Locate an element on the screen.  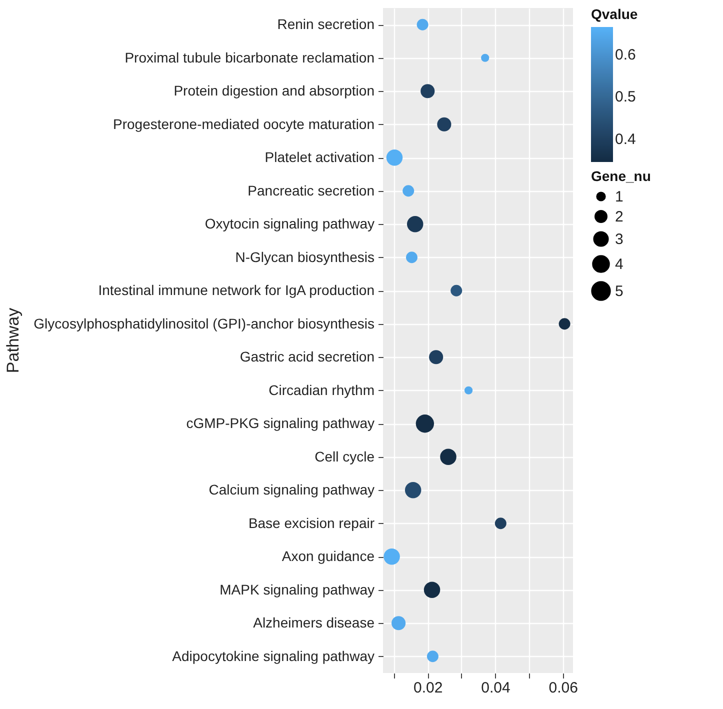
y-tick-label: MAPK signaling pathway is located at coordinates (297, 589).